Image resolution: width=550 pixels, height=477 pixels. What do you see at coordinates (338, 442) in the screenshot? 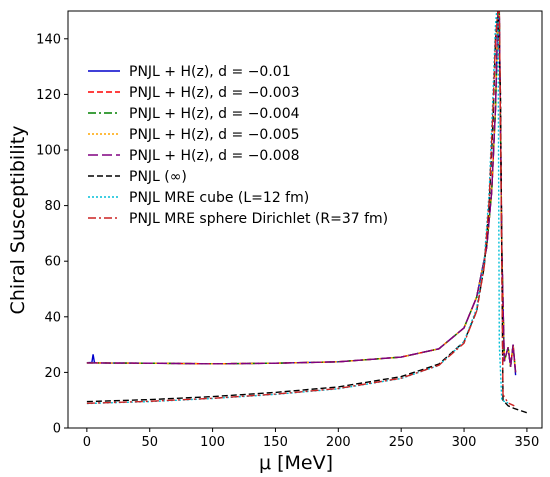
I see `x-tick-label: 200` at bounding box center [338, 442].